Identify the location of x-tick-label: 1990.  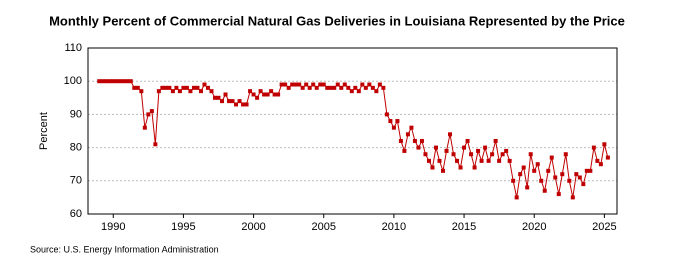
(113, 227).